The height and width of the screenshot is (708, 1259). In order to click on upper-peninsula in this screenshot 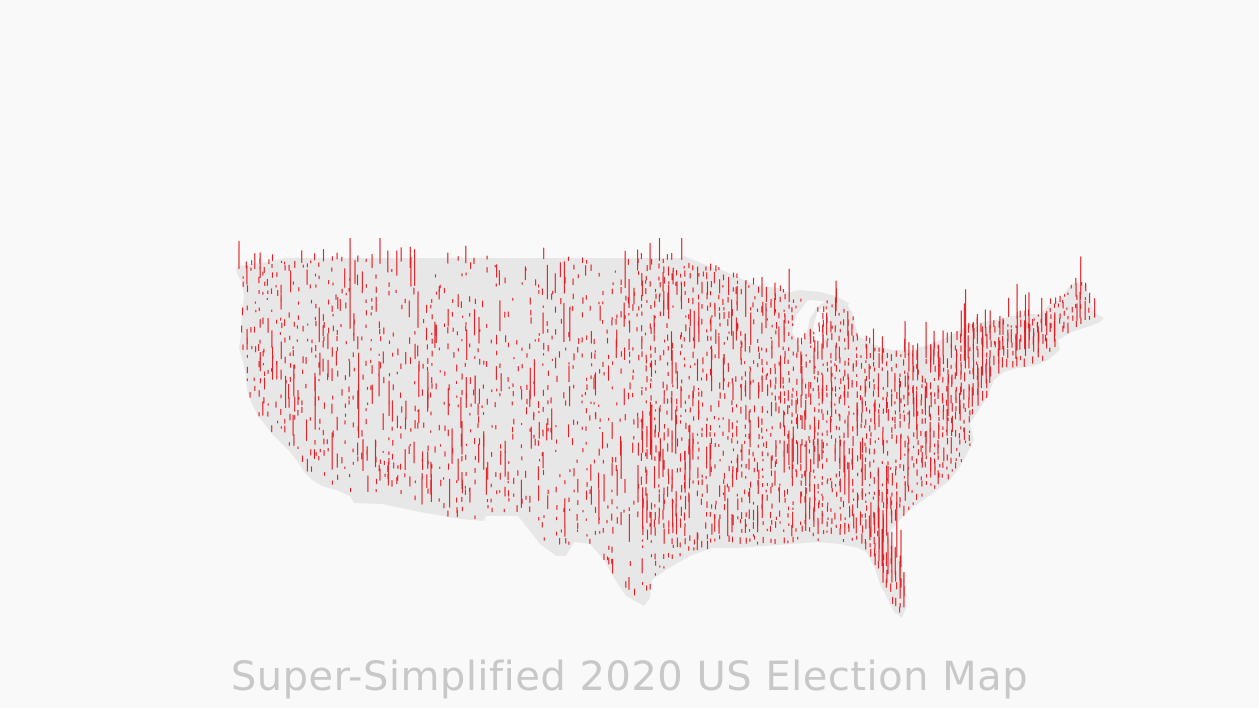, I will do `click(815, 298)`.